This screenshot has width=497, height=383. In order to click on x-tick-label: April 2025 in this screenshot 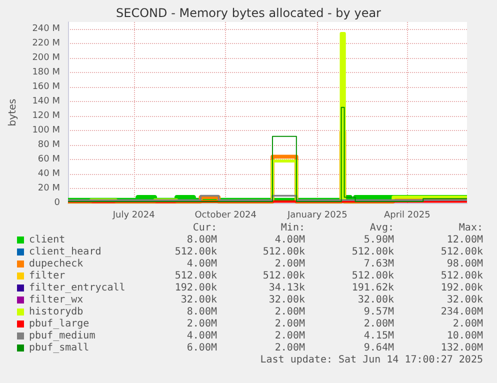, I will do `click(407, 215)`.